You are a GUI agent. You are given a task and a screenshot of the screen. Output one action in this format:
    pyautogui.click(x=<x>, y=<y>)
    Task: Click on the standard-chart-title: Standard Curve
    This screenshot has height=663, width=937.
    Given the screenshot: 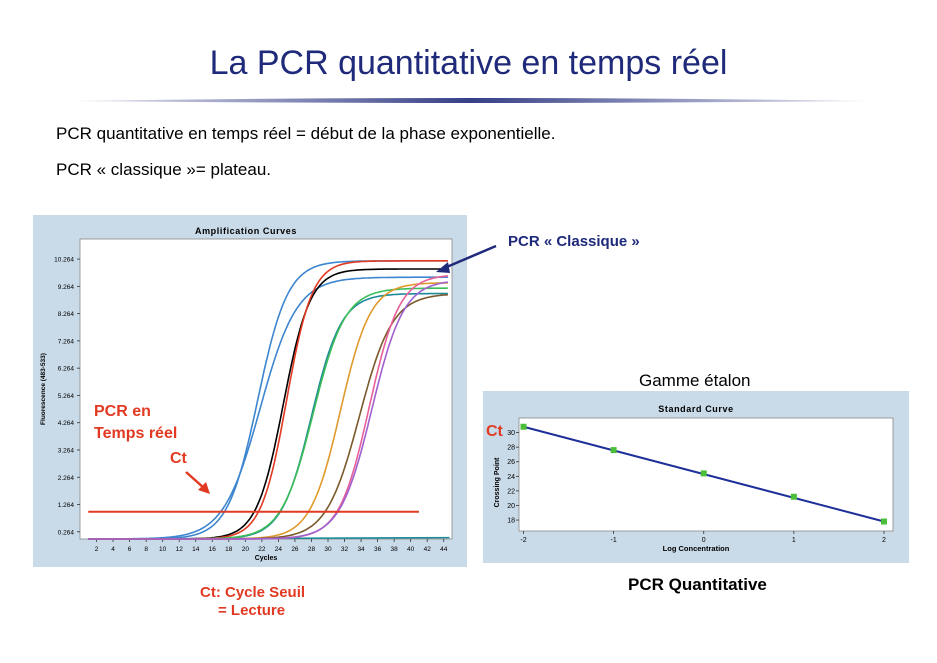 What is the action you would take?
    pyautogui.click(x=695, y=409)
    